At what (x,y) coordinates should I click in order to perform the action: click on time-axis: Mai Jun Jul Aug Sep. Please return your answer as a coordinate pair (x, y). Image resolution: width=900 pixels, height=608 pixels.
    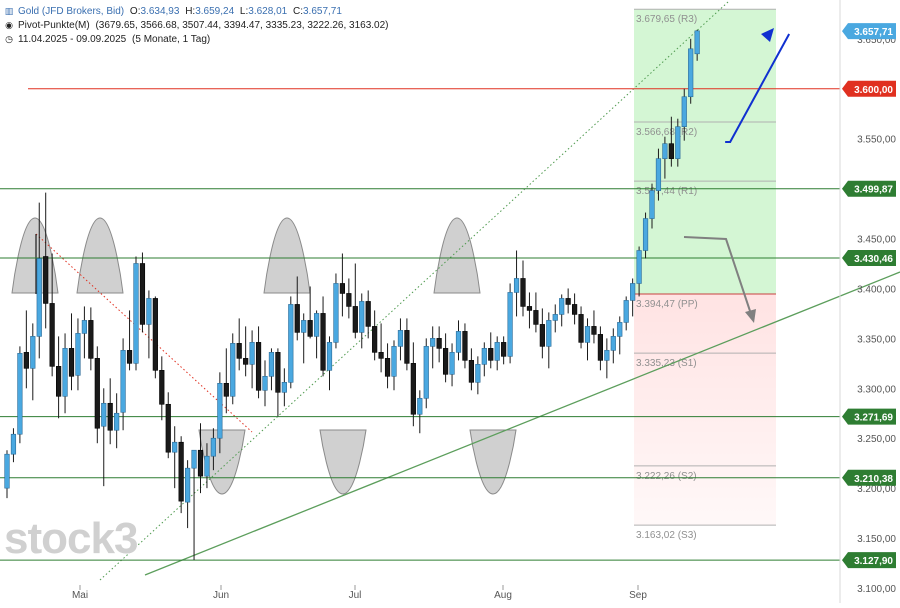
    Looking at the image, I should click on (359, 593).